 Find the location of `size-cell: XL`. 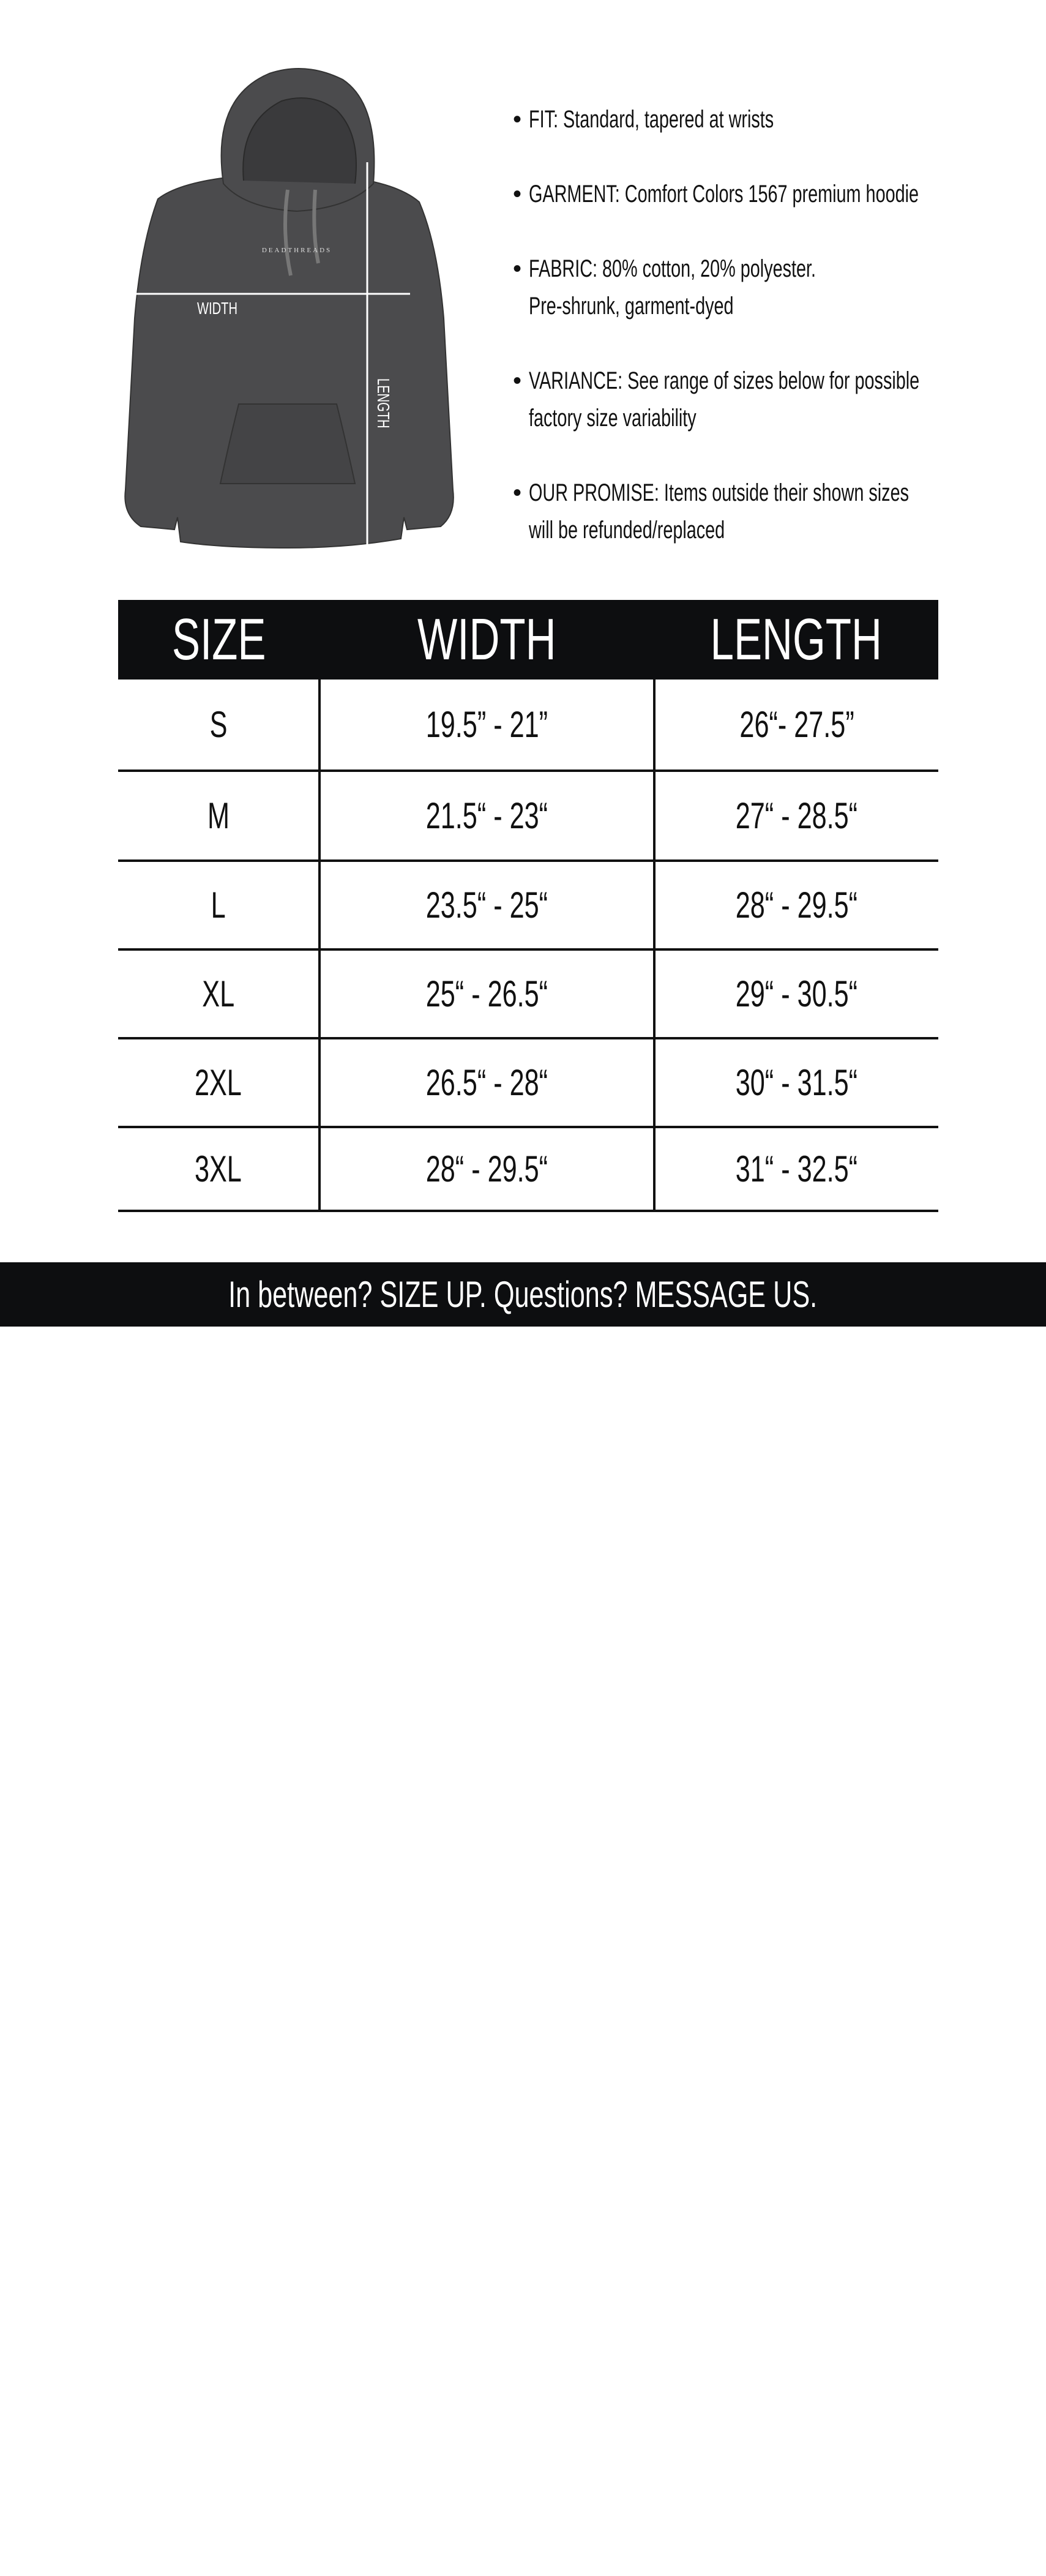

size-cell: XL is located at coordinates (219, 994).